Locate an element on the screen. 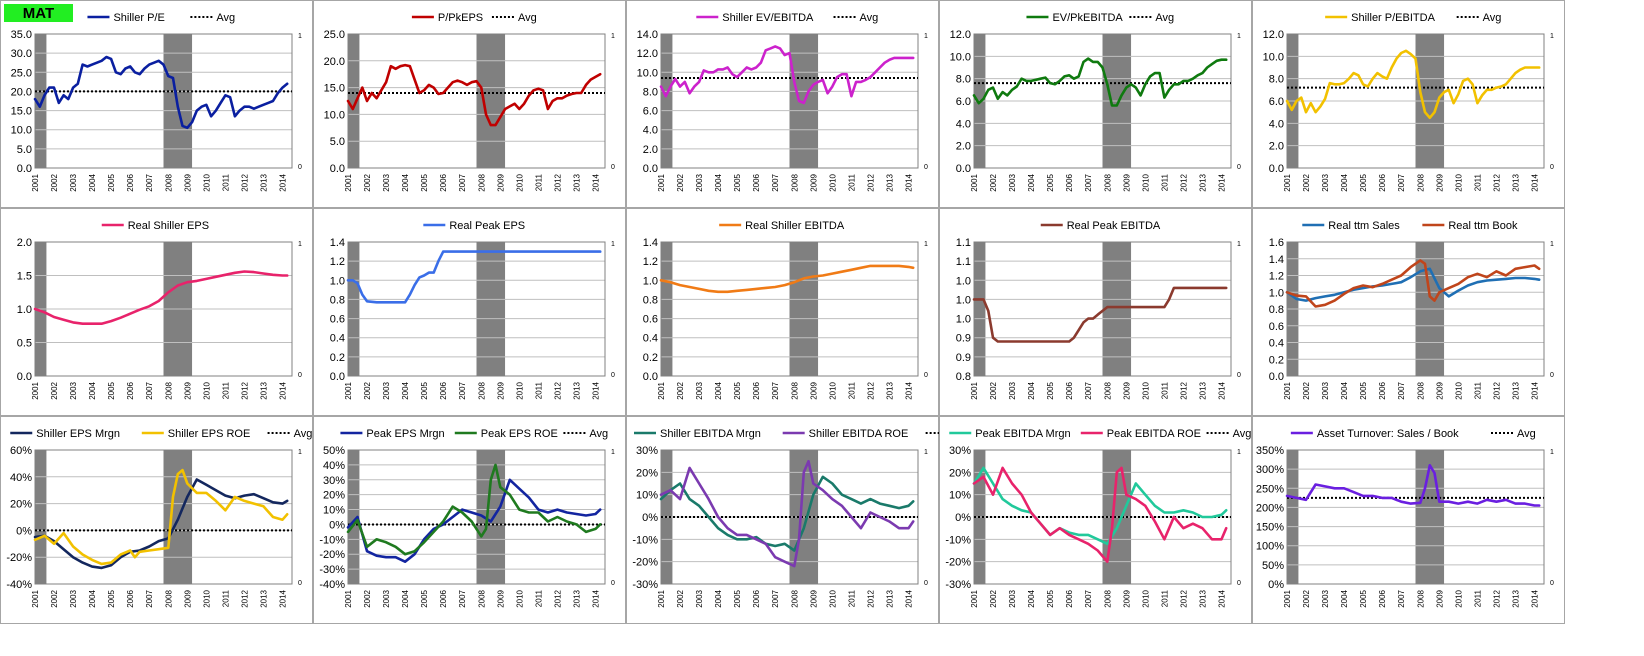  x-tick-label: 2008 is located at coordinates (794, 182).